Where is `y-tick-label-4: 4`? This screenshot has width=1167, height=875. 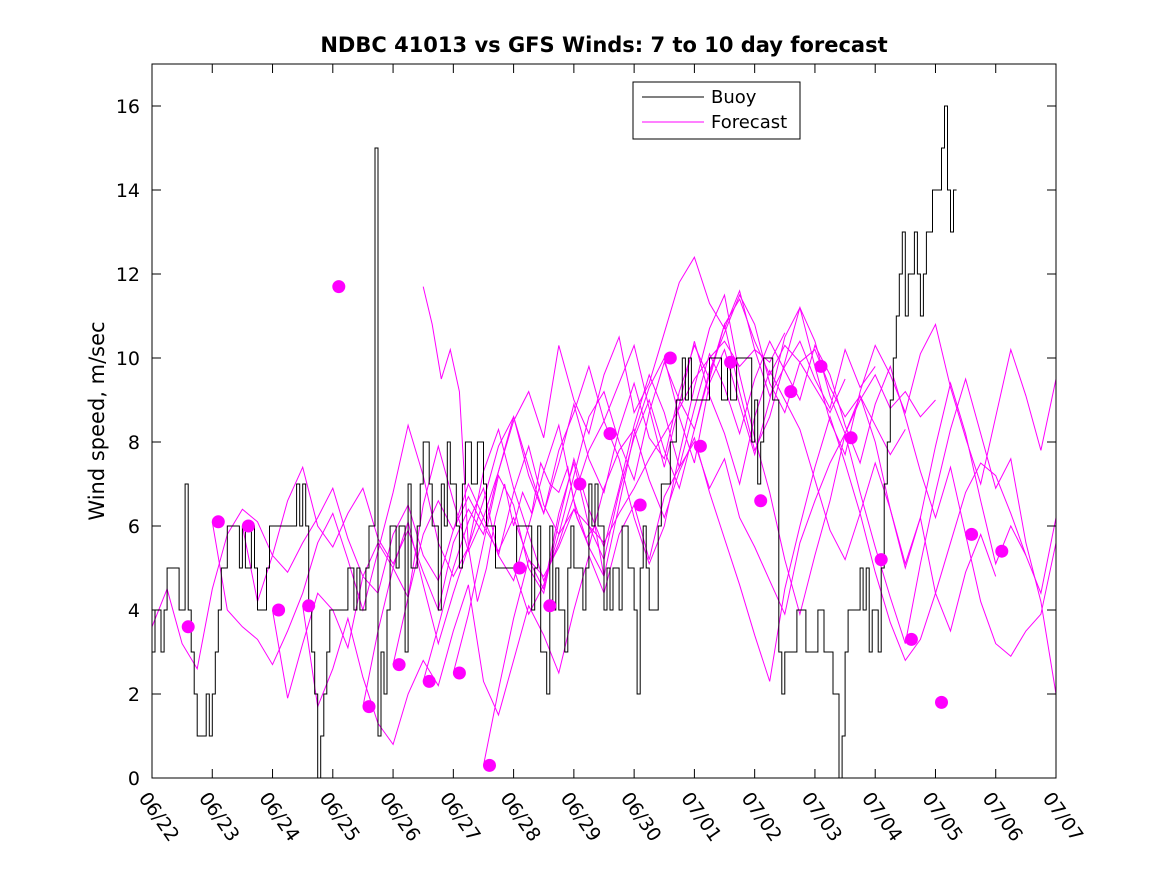
y-tick-label-4: 4 is located at coordinates (134, 611).